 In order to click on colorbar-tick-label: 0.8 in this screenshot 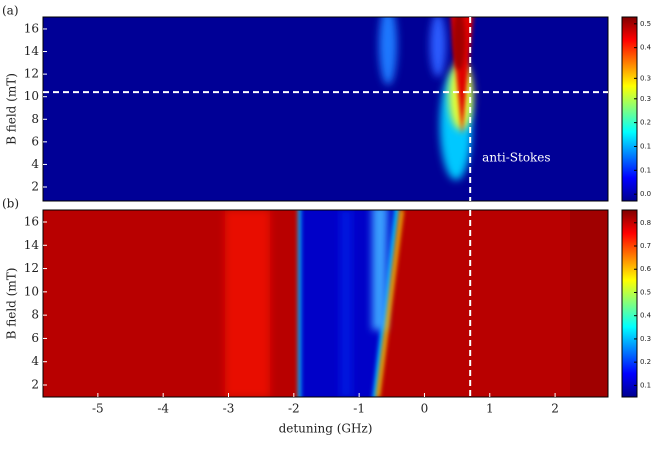, I will do `click(645, 223)`.